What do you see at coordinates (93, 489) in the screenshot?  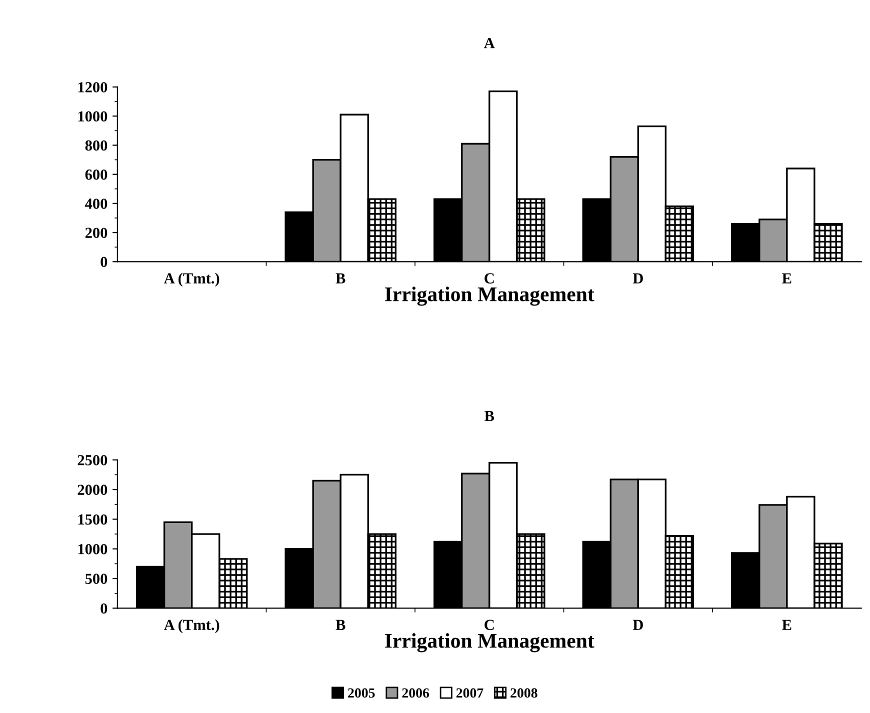 I see `y-tick-label: 2000` at bounding box center [93, 489].